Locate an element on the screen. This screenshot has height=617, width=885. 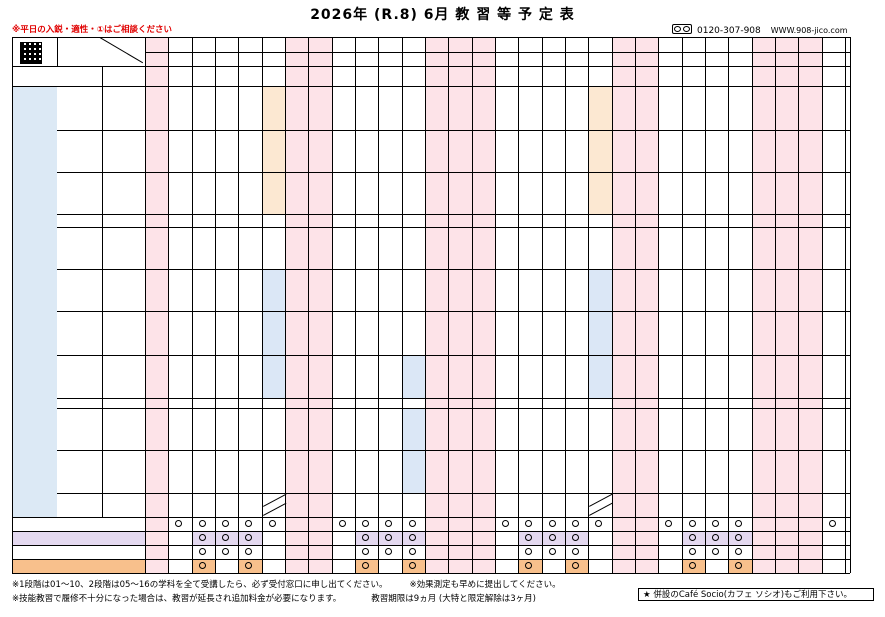
row-bg-lavender is located at coordinates (78, 538).